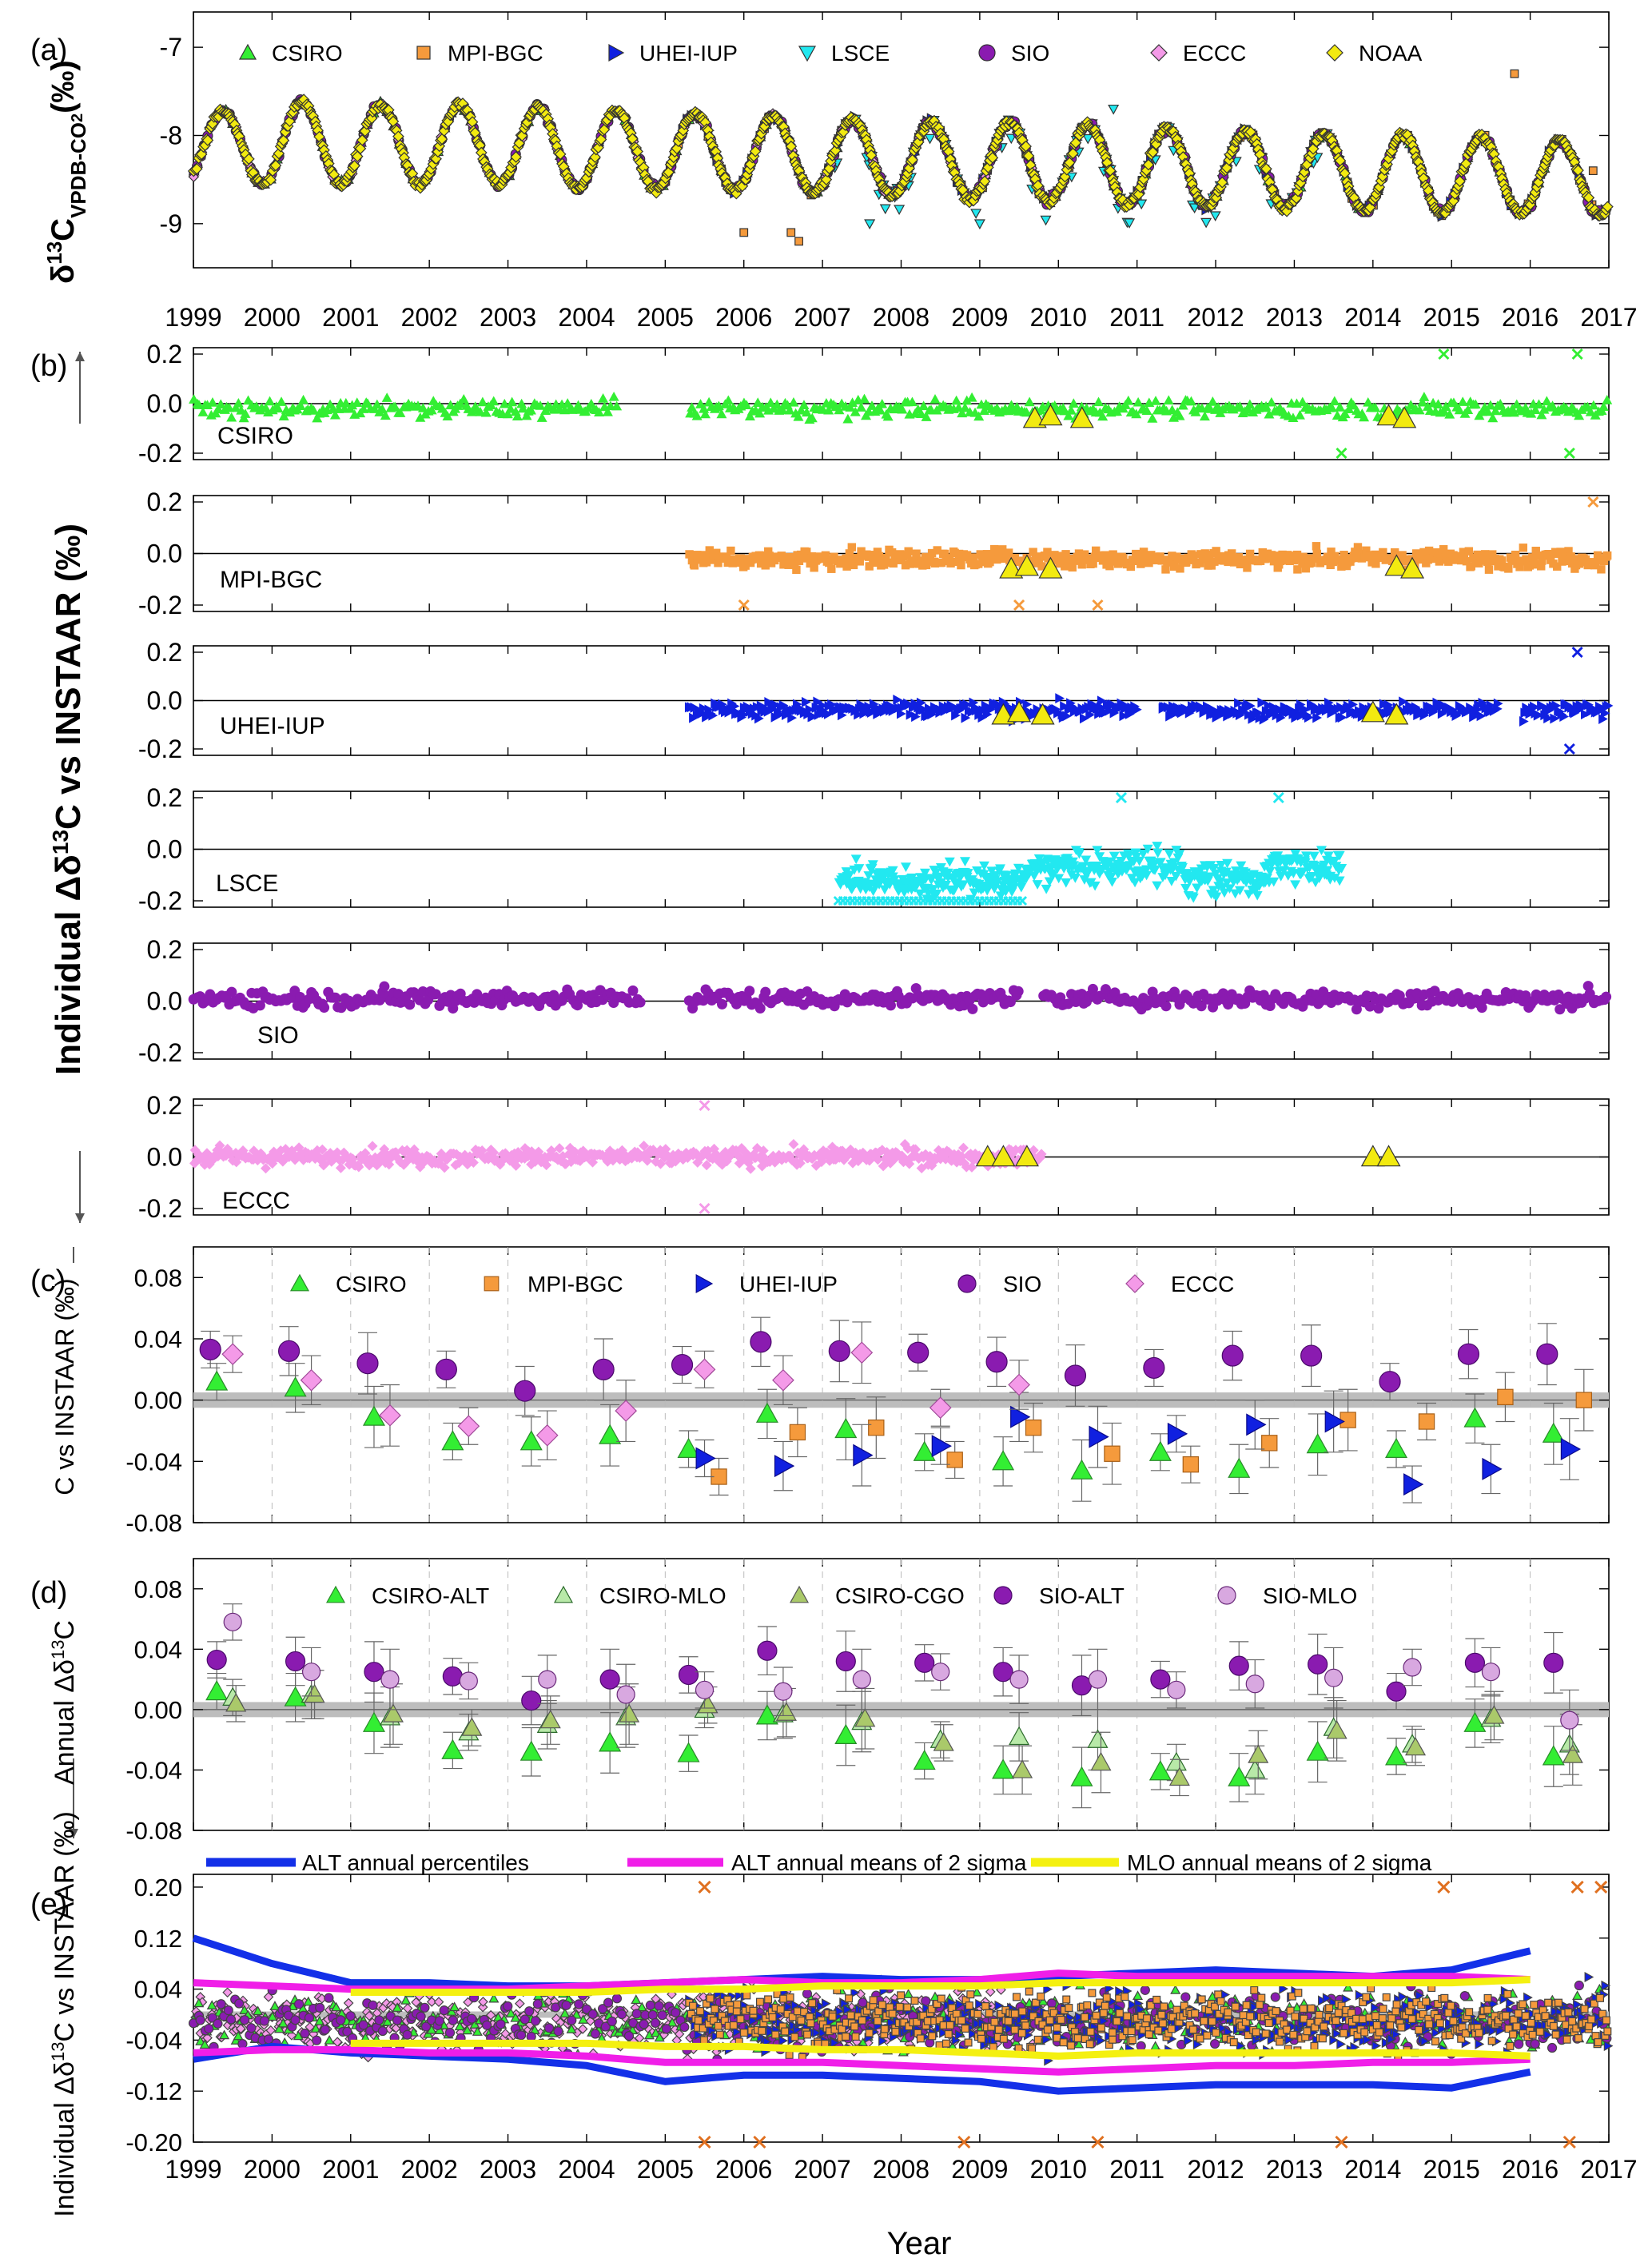 The image size is (1652, 2266). Describe the element at coordinates (900, 157) in the screenshot. I see `panel-a-points` at that location.